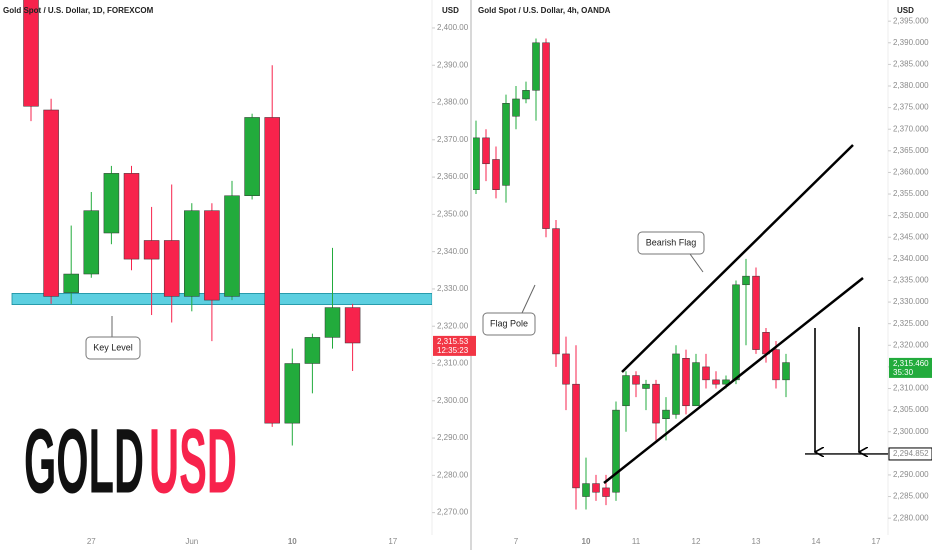 Image resolution: width=932 pixels, height=550 pixels. I want to click on countdown: 35:30, so click(903, 372).